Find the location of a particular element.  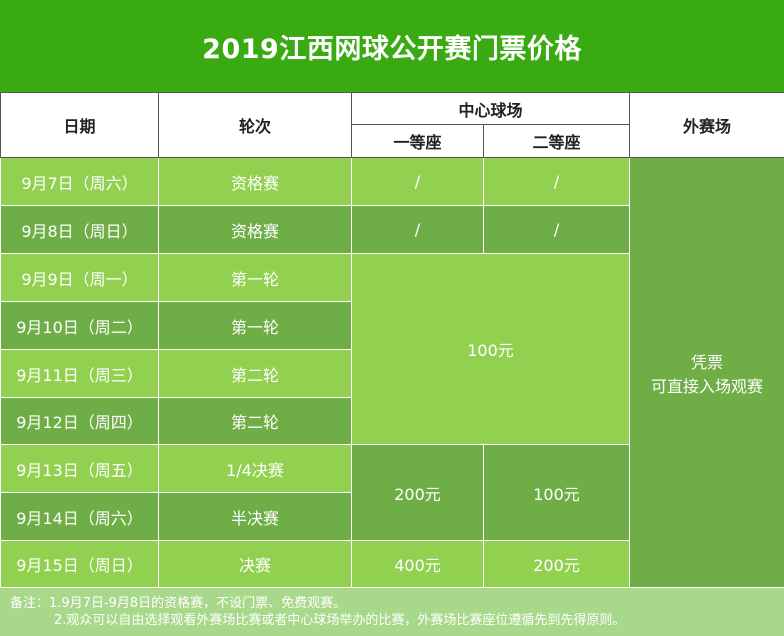

date-cell: 9月8日（周日） is located at coordinates (79, 229).